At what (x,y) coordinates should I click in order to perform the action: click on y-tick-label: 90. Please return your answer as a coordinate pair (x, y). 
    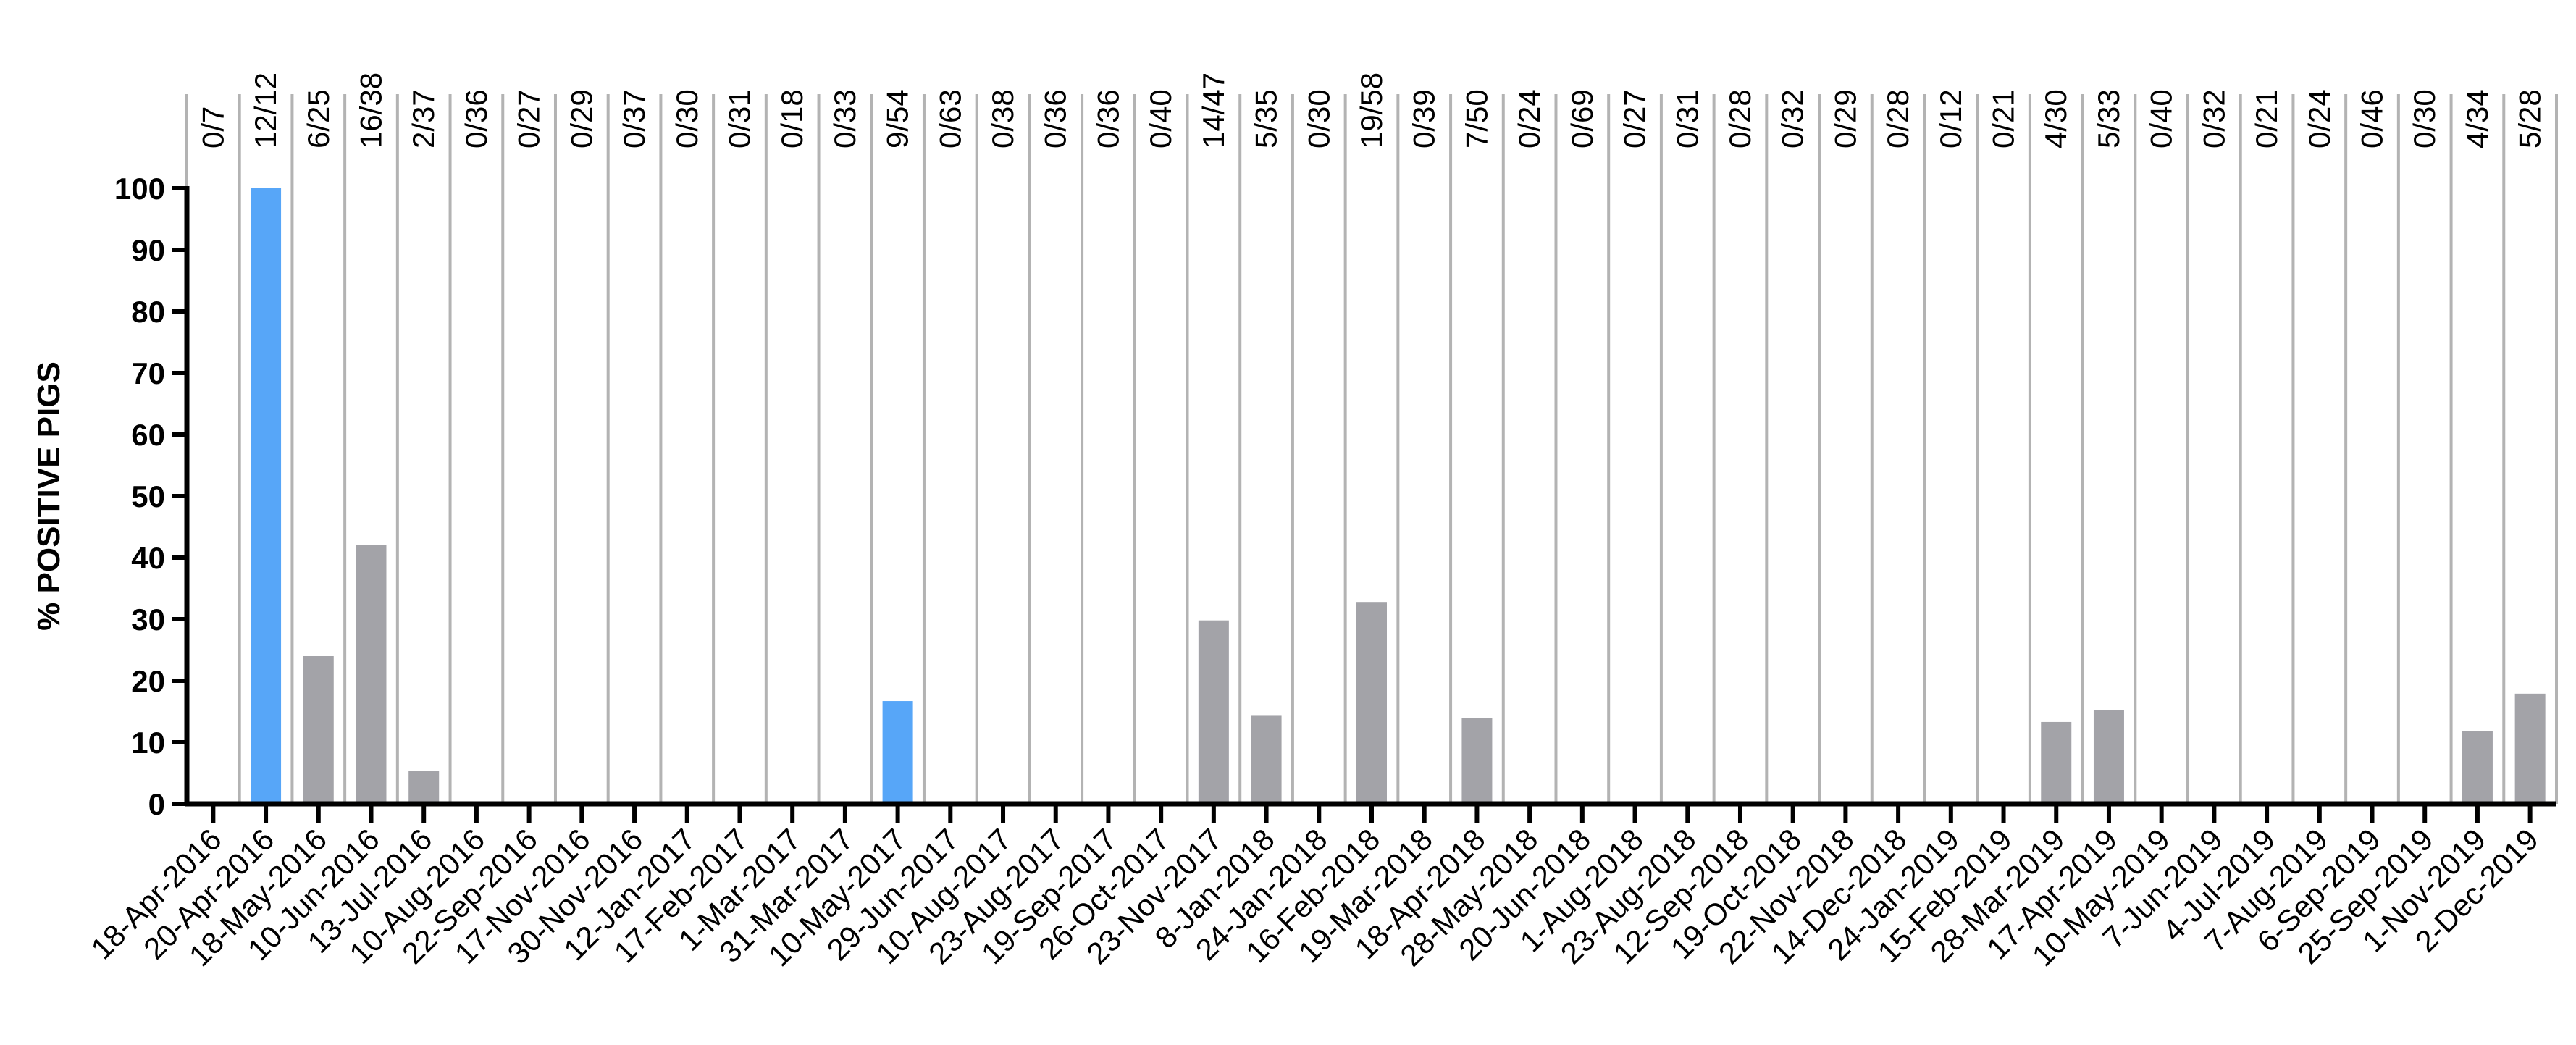
    Looking at the image, I should click on (148, 250).